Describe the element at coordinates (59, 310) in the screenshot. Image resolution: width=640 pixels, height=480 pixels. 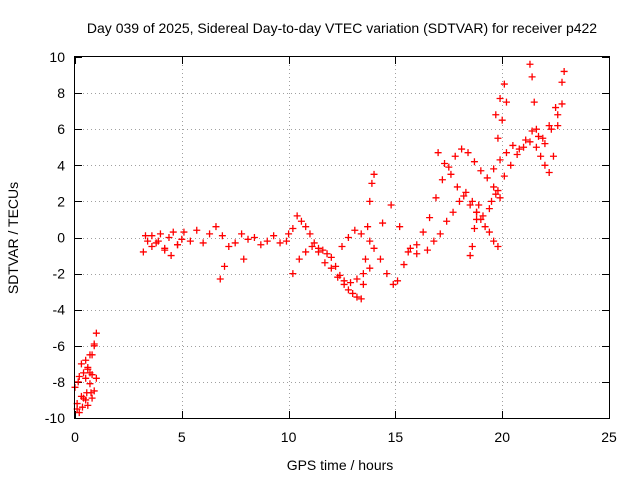
I see `y-tick-label: -4` at that location.